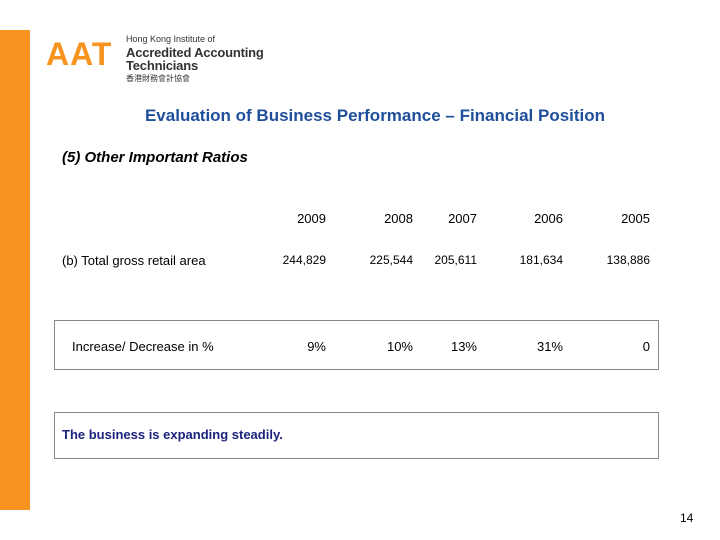 Image resolution: width=720 pixels, height=540 pixels. What do you see at coordinates (646, 346) in the screenshot?
I see `table-cell: 0` at bounding box center [646, 346].